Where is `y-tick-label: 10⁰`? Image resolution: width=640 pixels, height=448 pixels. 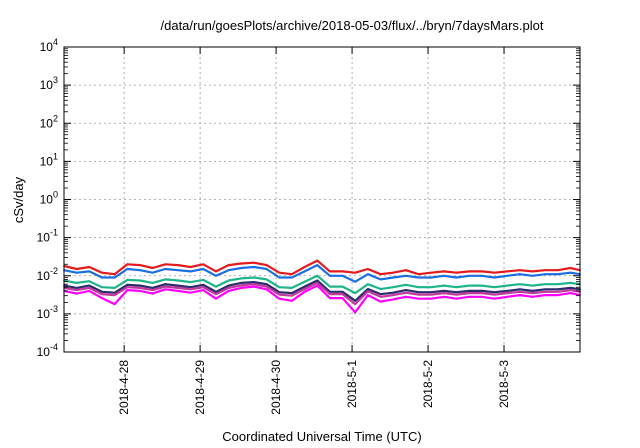 y-tick-label: 10⁰ is located at coordinates (49, 198).